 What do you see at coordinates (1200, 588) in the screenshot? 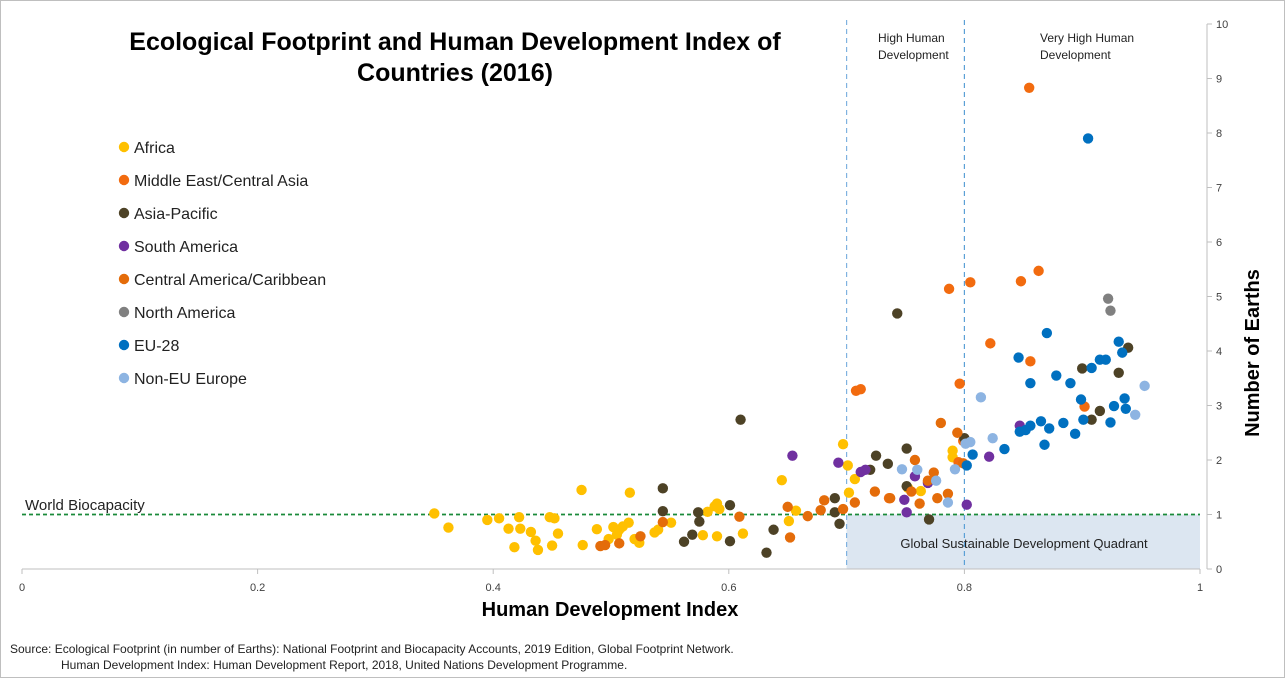
I see `x-tick-label: 1` at bounding box center [1200, 588].